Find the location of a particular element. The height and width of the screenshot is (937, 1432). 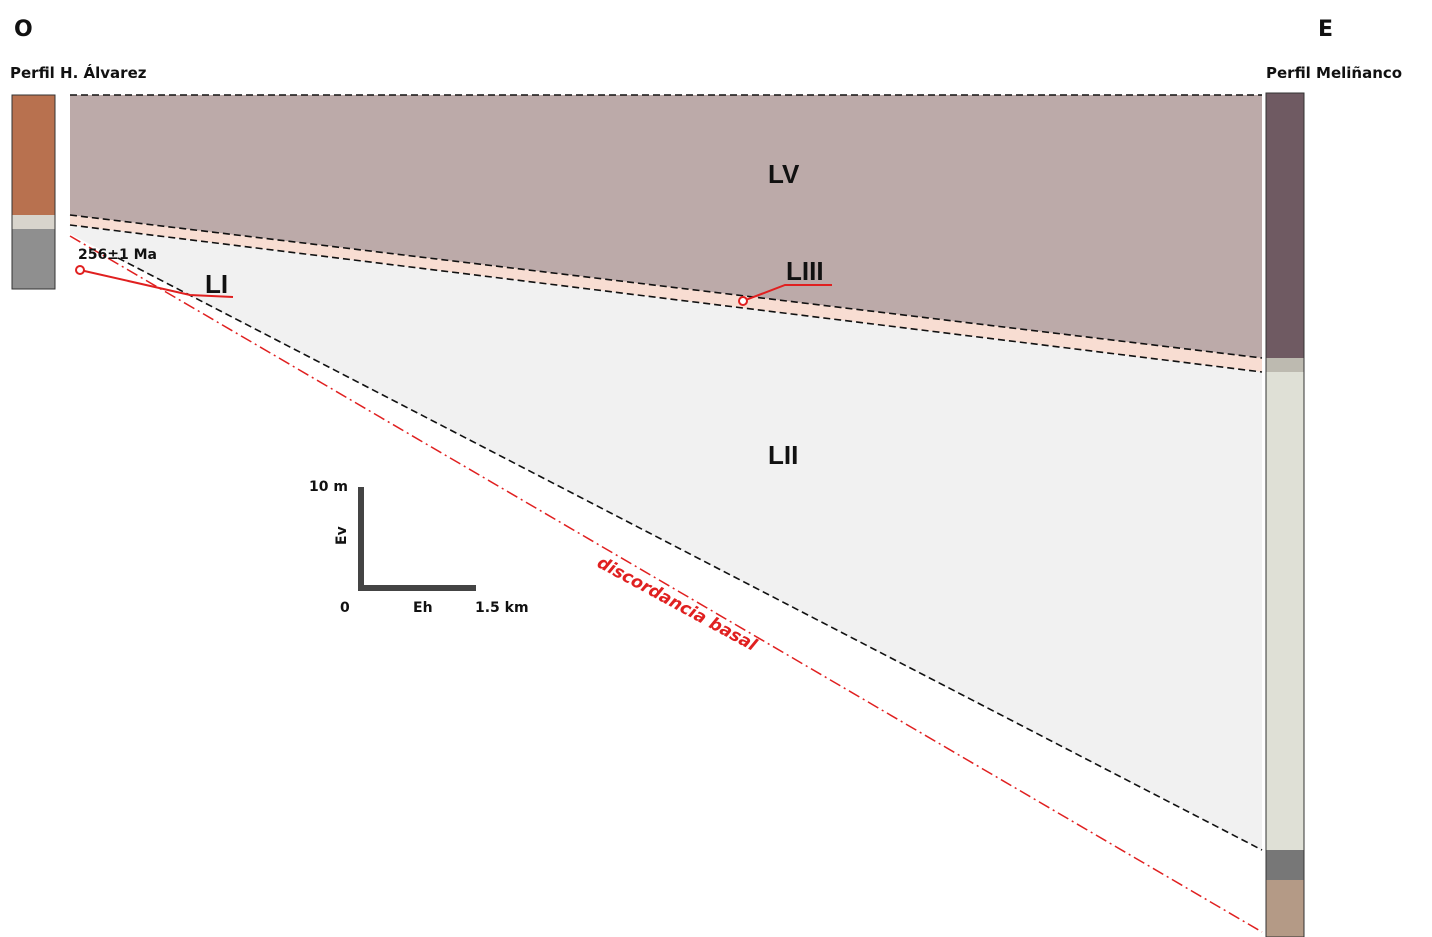

east-column-band is located at coordinates (1285, 365).